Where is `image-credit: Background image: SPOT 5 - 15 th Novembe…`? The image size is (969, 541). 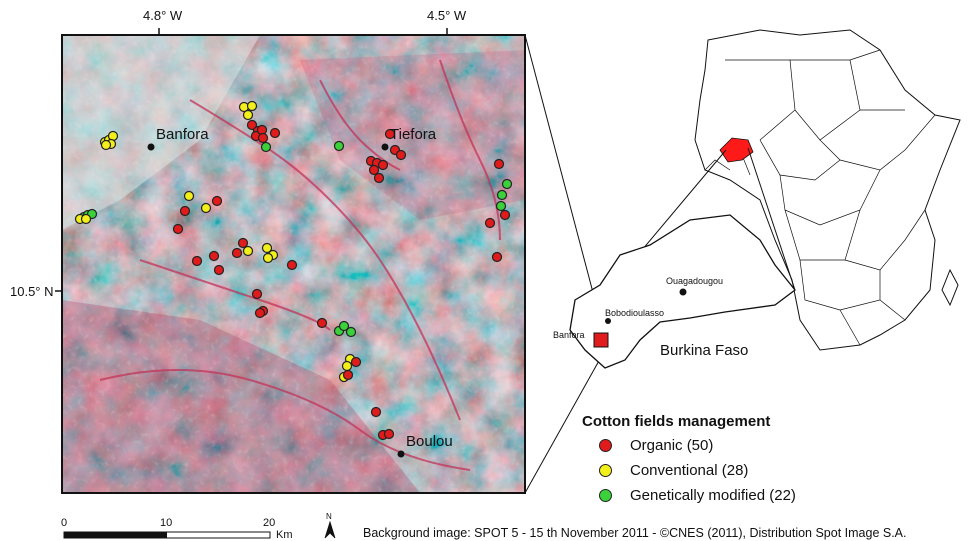 image-credit: Background image: SPOT 5 - 15 th Novembe… is located at coordinates (635, 533).